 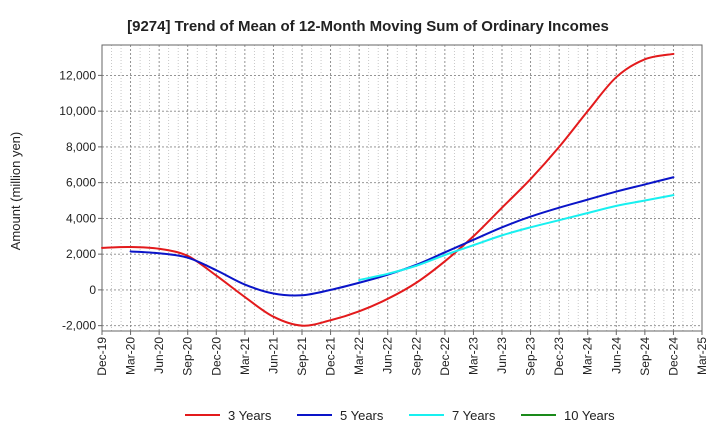 I want to click on x-tick-label: Jun-23, so click(x=502, y=355).